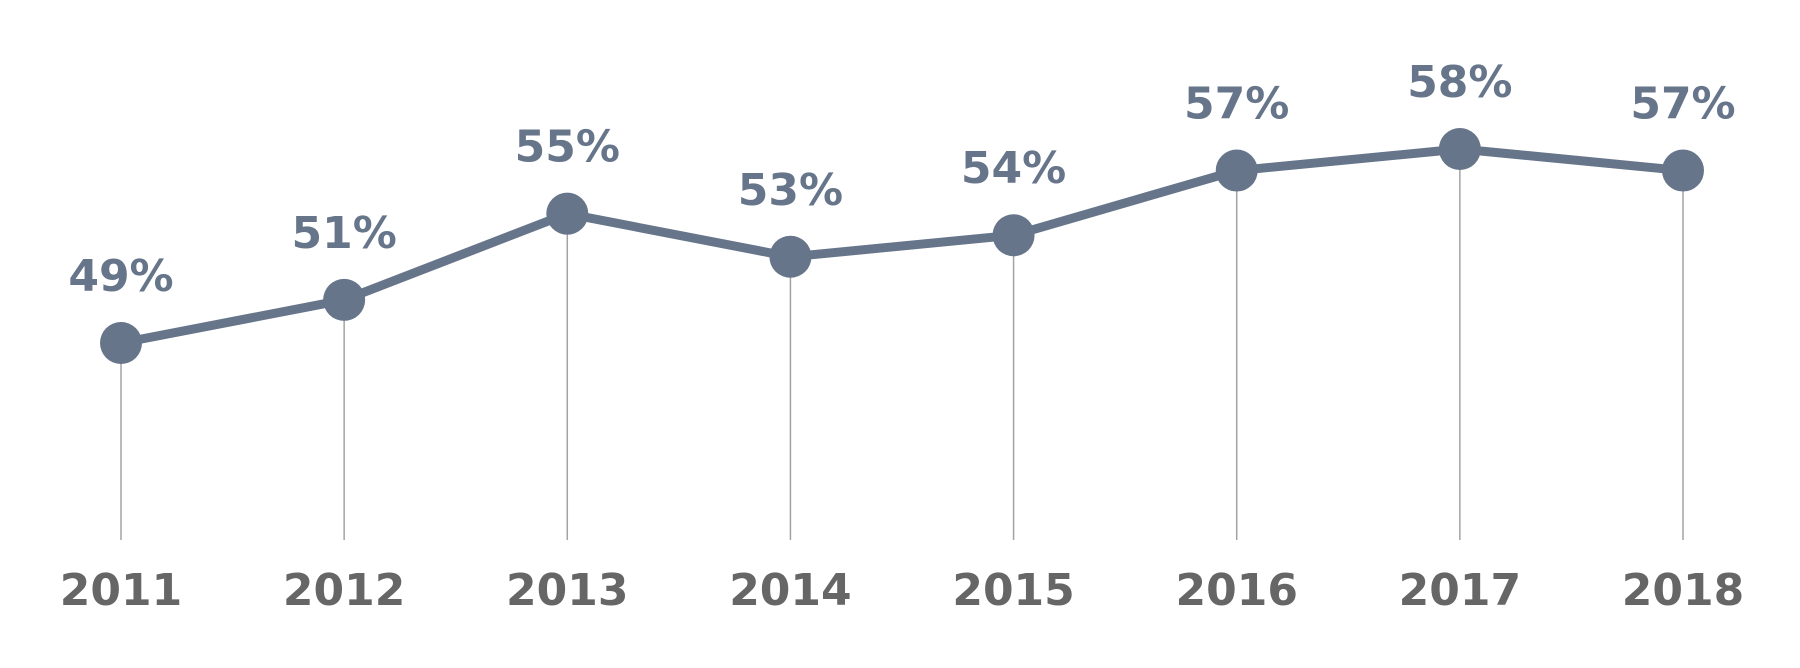 This screenshot has width=1800, height=668. What do you see at coordinates (120, 276) in the screenshot?
I see `data-label-2011: 49%` at bounding box center [120, 276].